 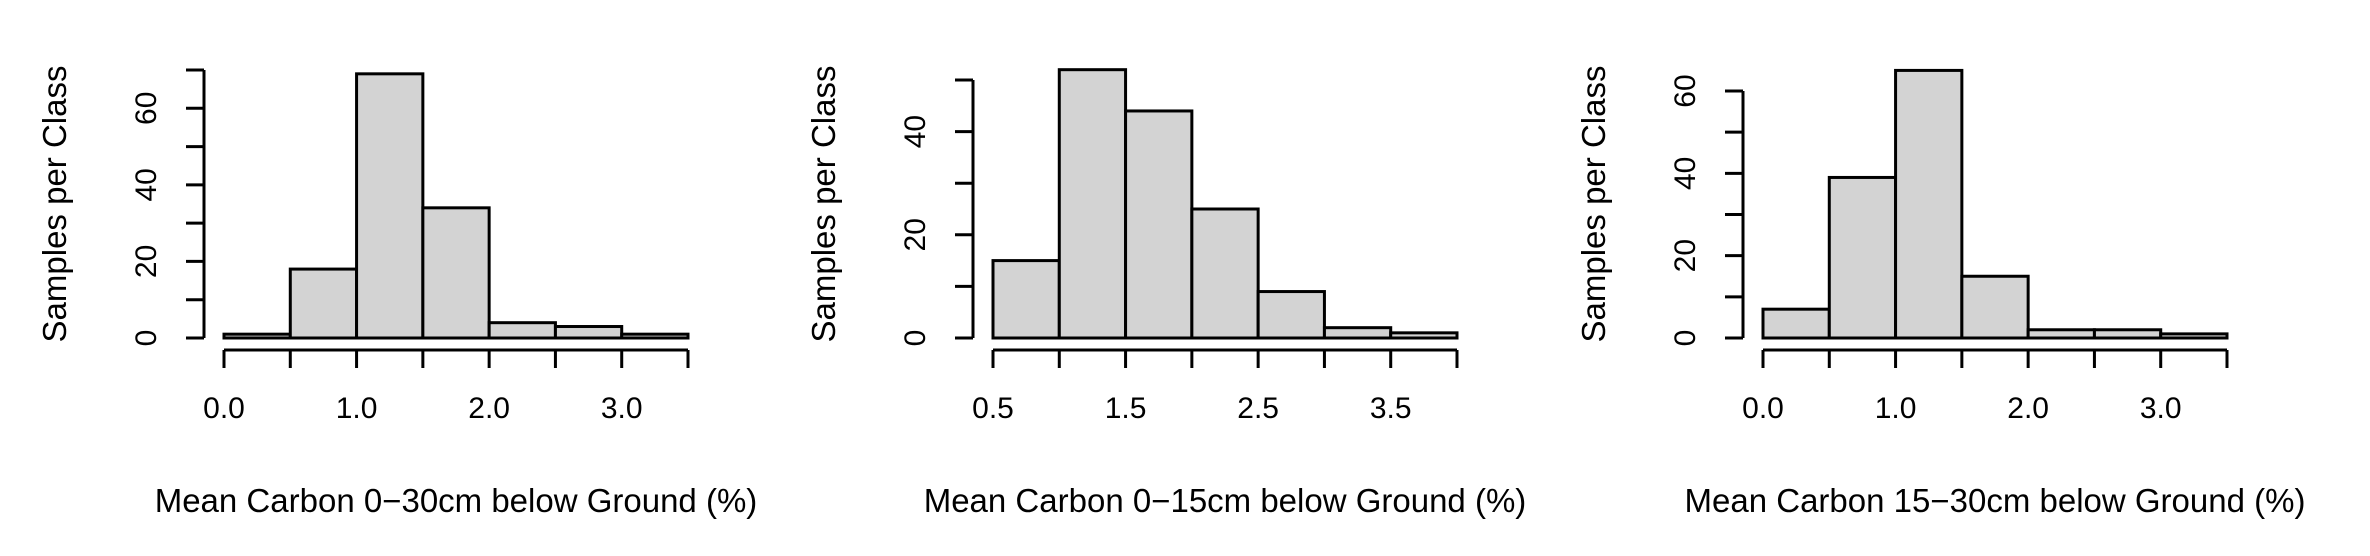 What do you see at coordinates (456, 500) in the screenshot?
I see `x-axis-title: Mean Carbon 0−30cm below Ground (%)` at bounding box center [456, 500].